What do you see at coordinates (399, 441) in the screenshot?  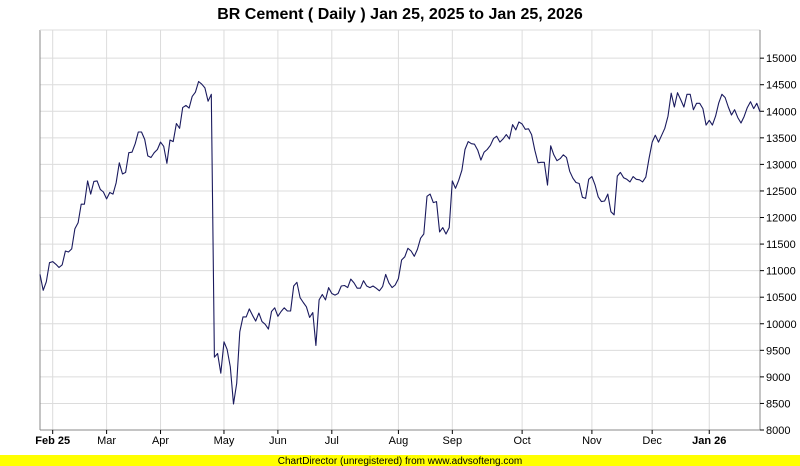 I see `x-tick-label: Aug` at bounding box center [399, 441].